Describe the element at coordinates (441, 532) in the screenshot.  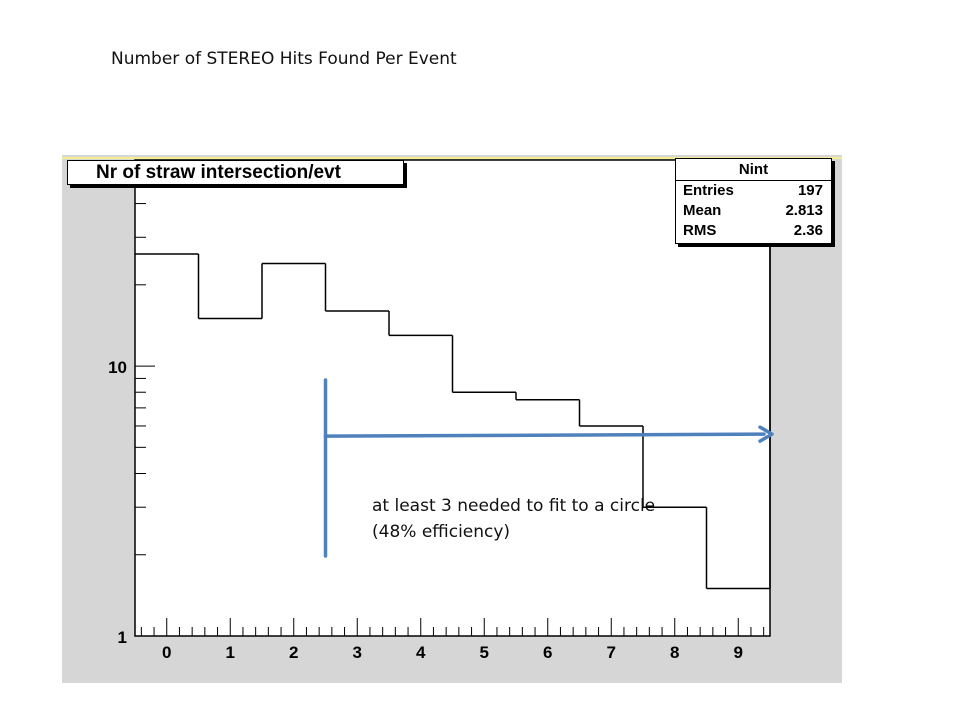
I see `annotation-line-2: (48% efficiency)` at that location.